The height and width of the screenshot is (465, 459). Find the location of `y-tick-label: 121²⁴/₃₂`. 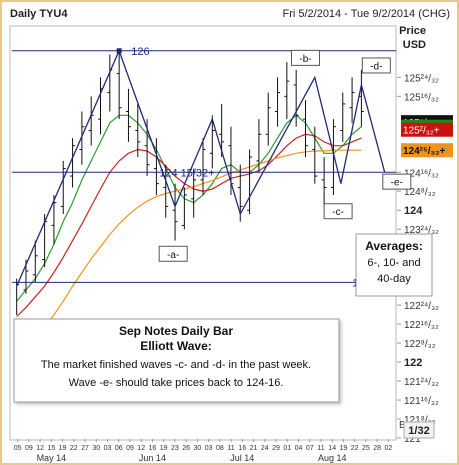

y-tick-label: 121²⁴/₃₂ is located at coordinates (421, 382).